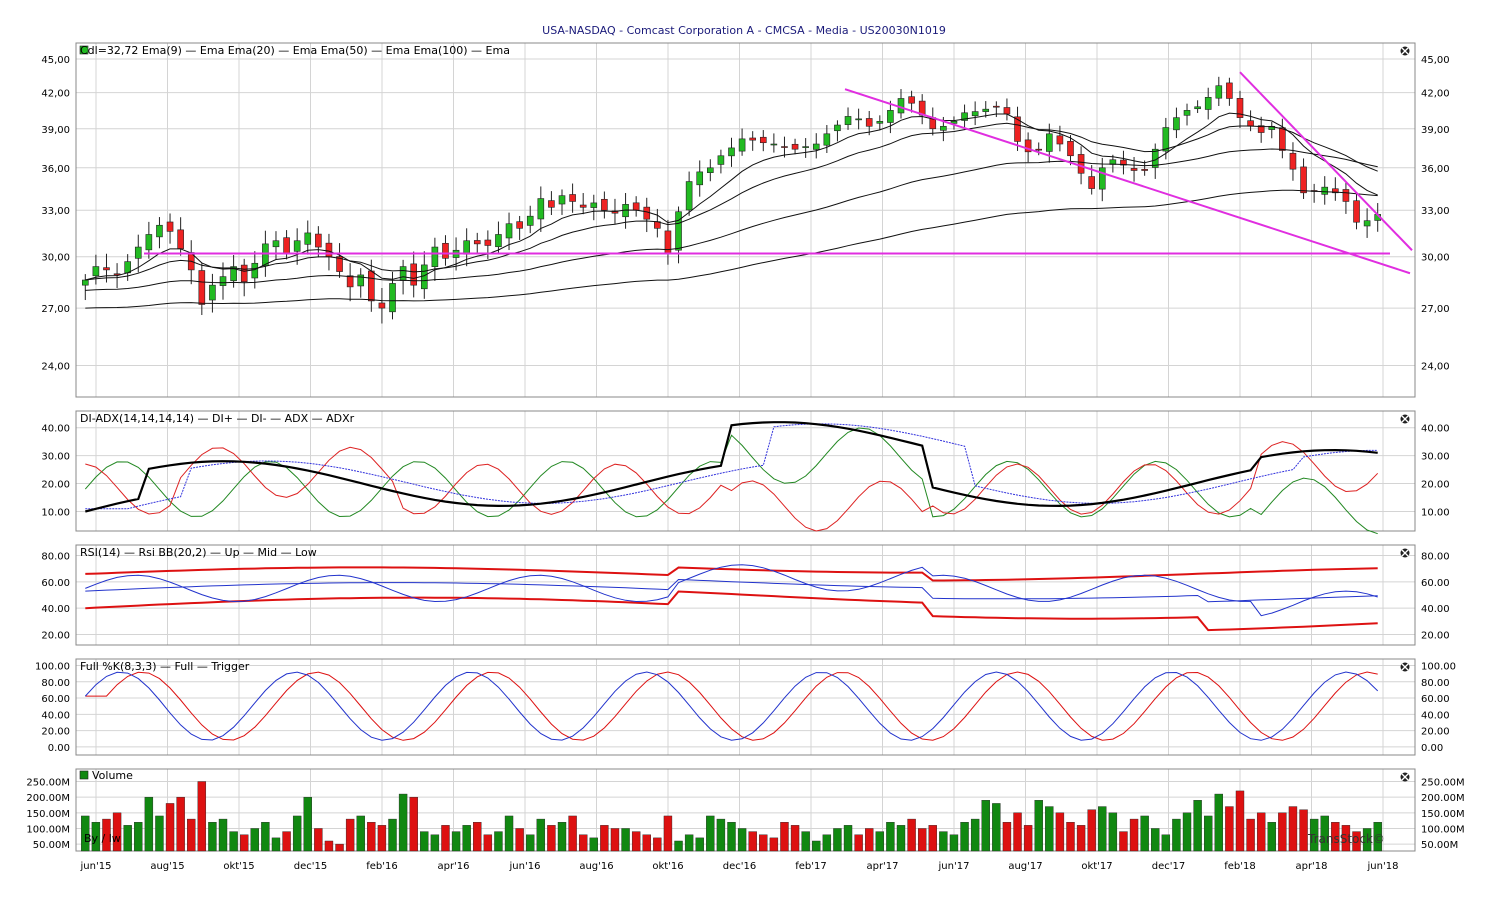 The height and width of the screenshot is (897, 1488). I want to click on di-plus-line, so click(731, 481).